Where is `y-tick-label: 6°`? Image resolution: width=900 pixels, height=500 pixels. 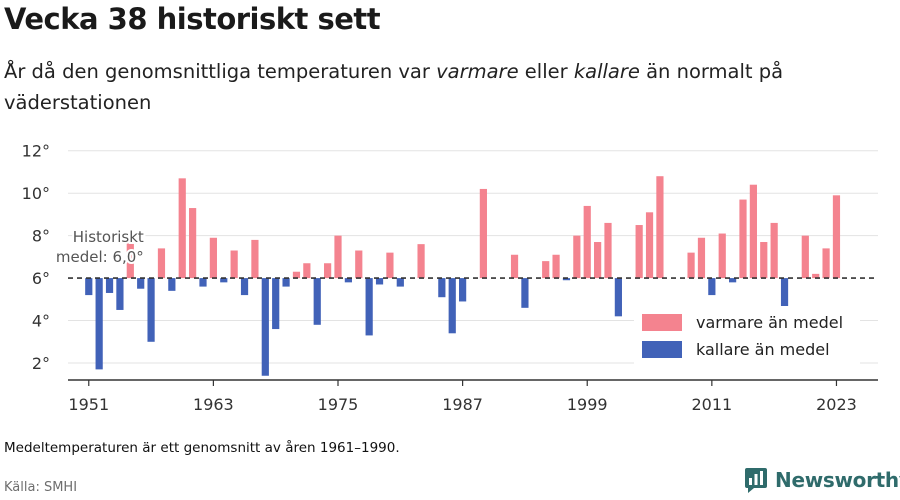
y-tick-label: 6° is located at coordinates (41, 278).